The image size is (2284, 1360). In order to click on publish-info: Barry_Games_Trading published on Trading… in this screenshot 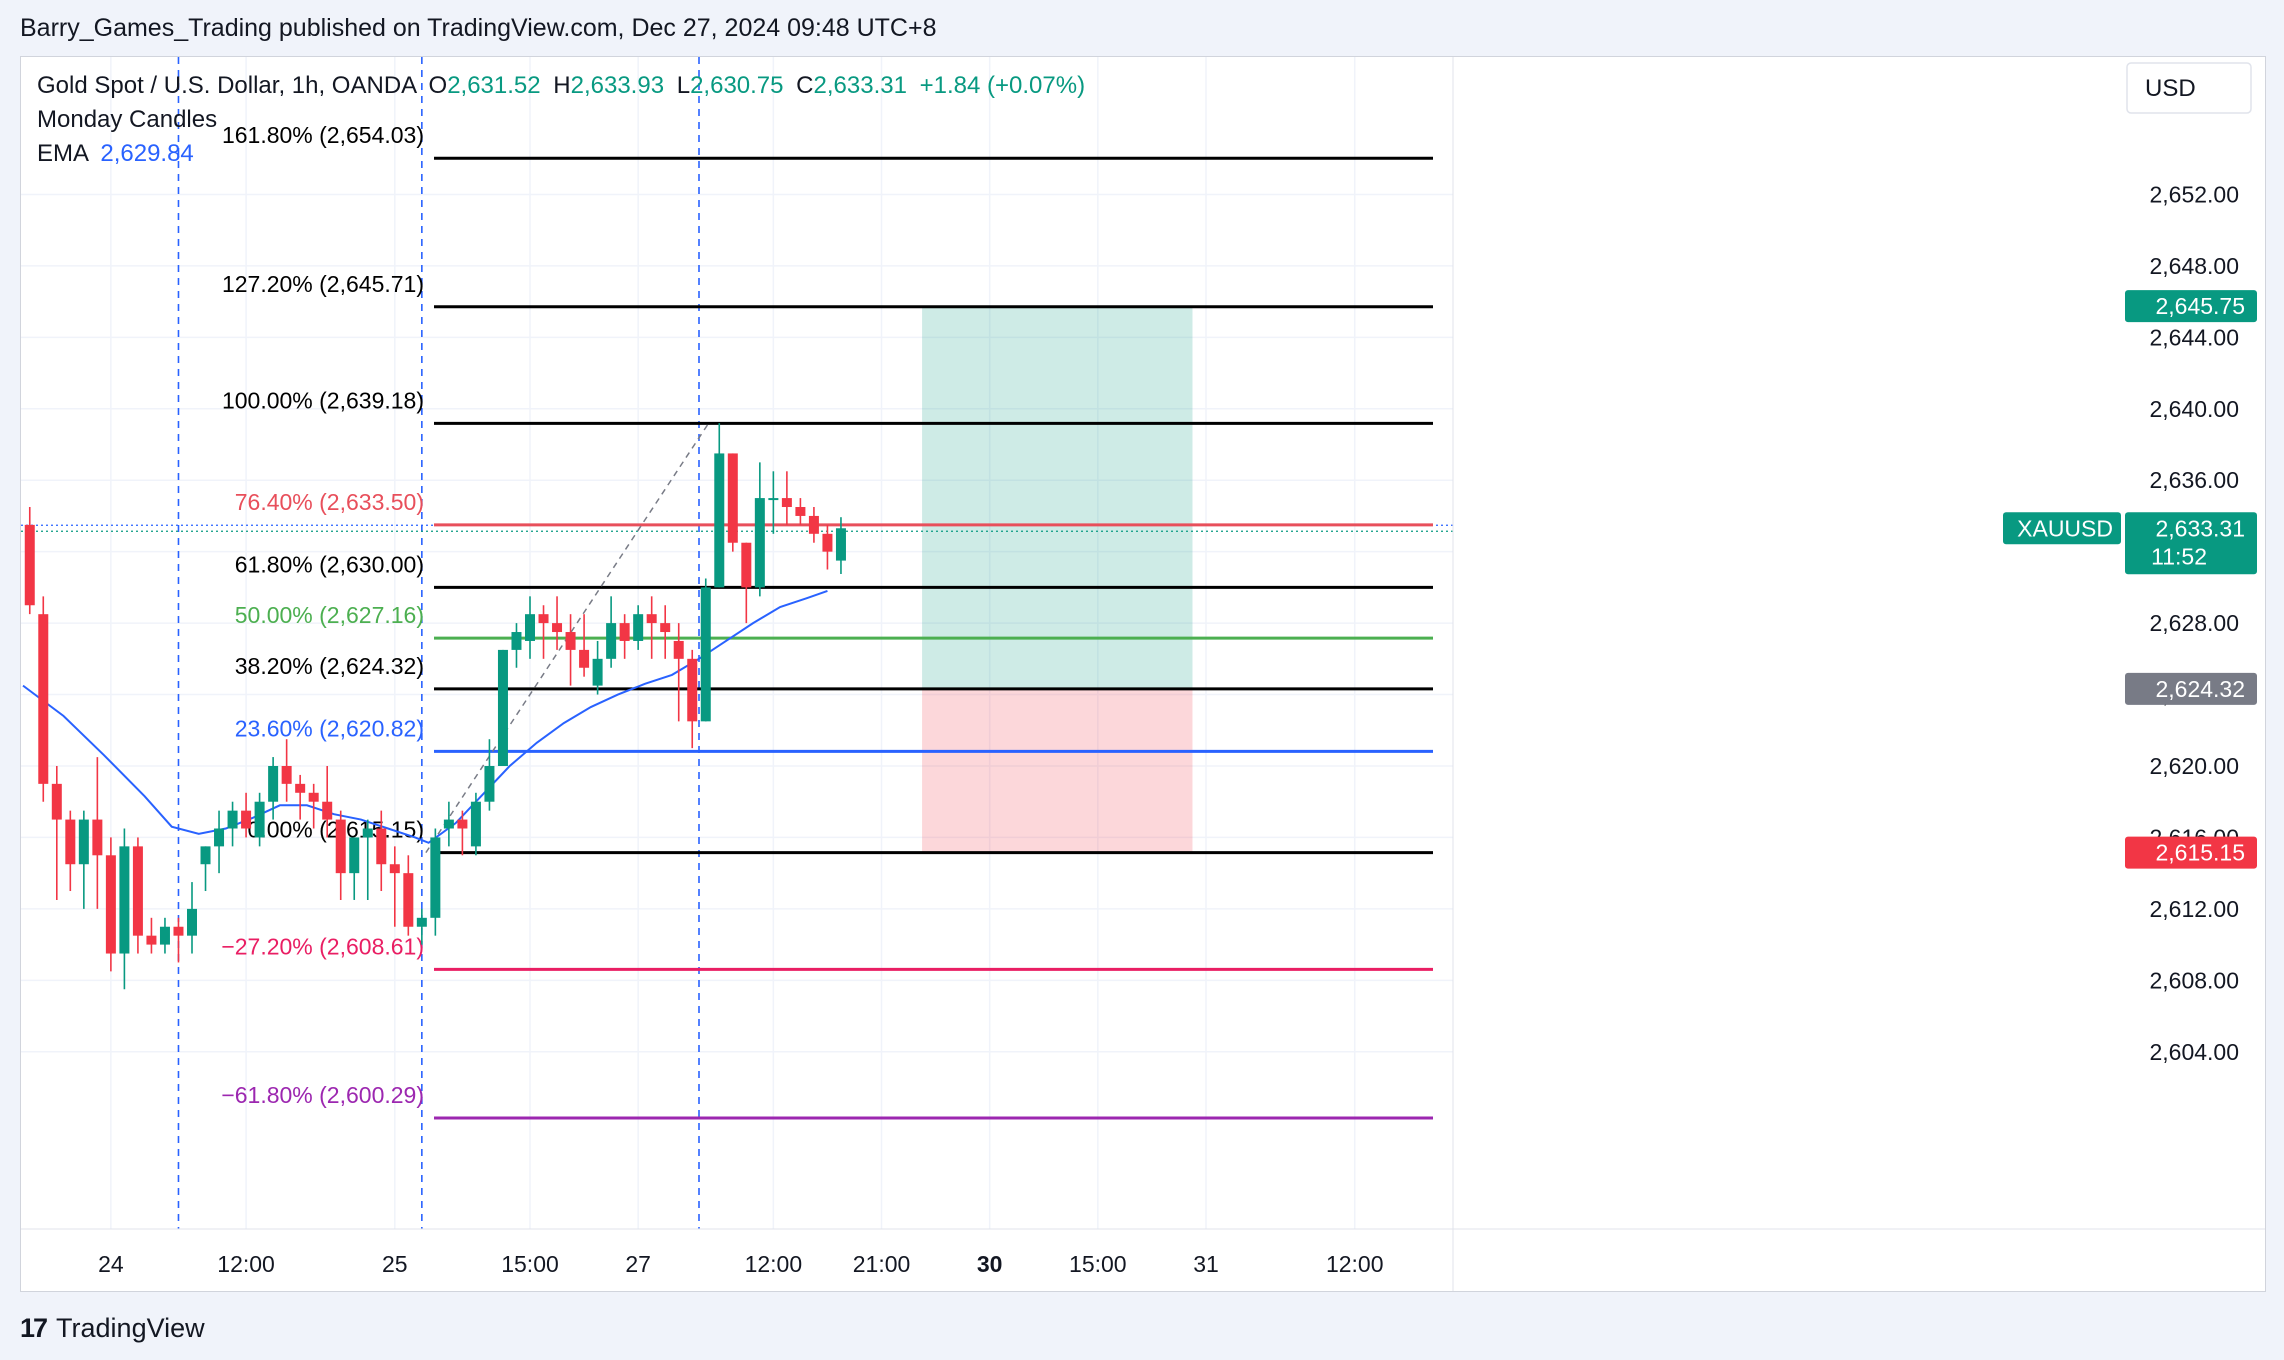, I will do `click(478, 28)`.